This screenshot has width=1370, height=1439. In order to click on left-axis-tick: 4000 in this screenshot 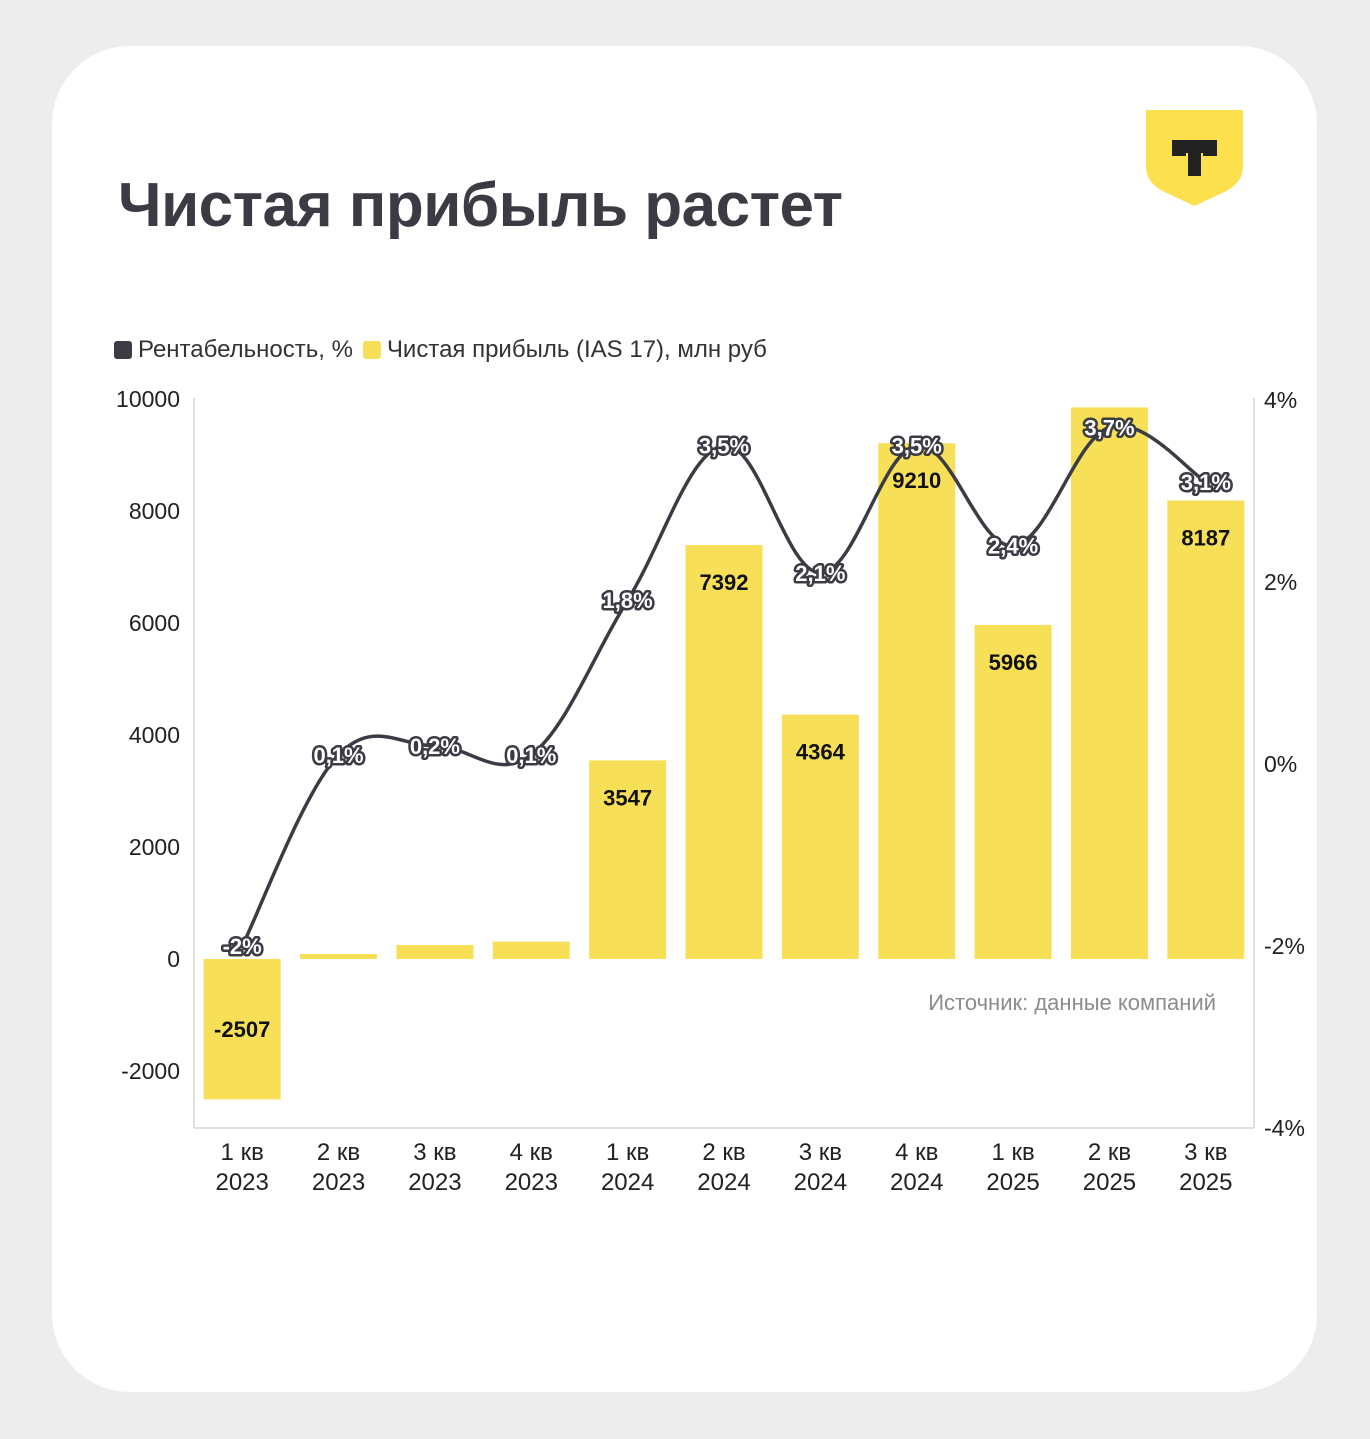, I will do `click(154, 735)`.